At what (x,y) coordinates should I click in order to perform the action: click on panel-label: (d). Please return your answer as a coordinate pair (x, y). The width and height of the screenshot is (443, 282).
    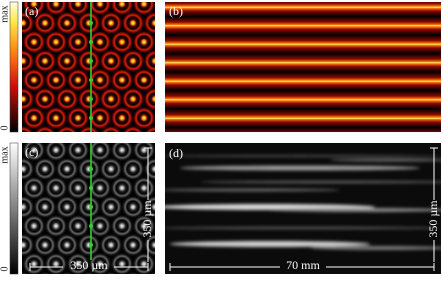
    Looking at the image, I should click on (176, 153).